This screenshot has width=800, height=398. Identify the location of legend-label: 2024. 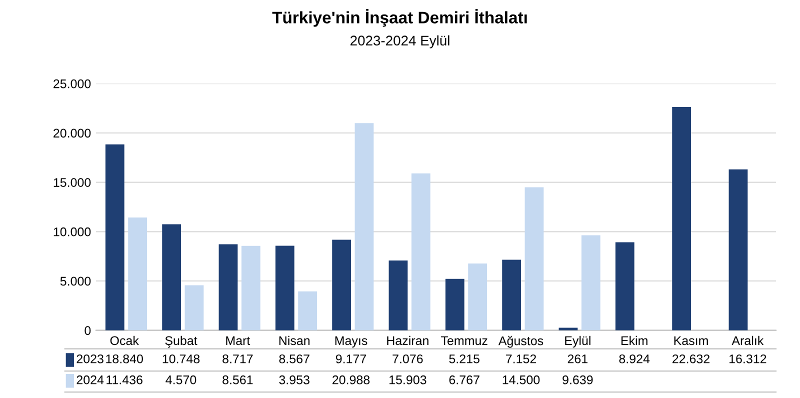
(90, 379).